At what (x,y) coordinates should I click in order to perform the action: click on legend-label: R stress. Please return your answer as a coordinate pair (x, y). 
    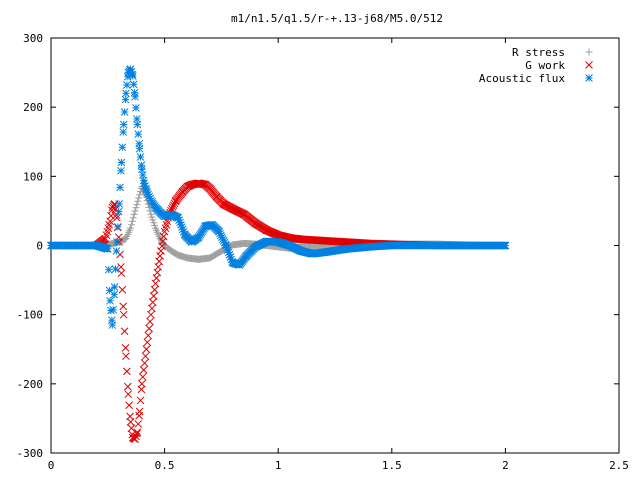
    Looking at the image, I should click on (538, 52).